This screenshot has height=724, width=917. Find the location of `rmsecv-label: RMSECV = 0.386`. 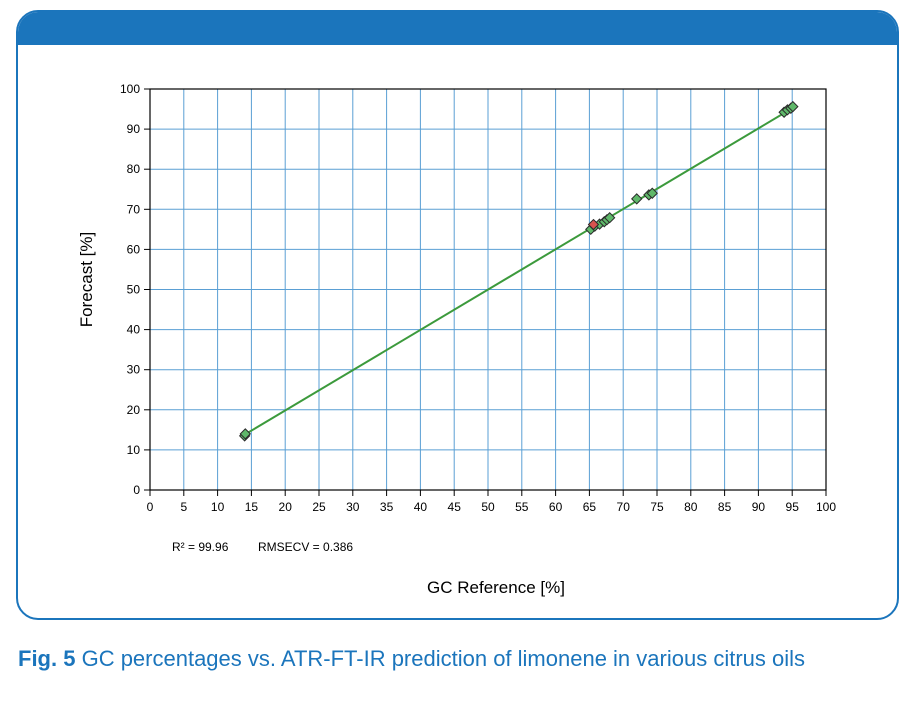

rmsecv-label: RMSECV = 0.386 is located at coordinates (305, 547).